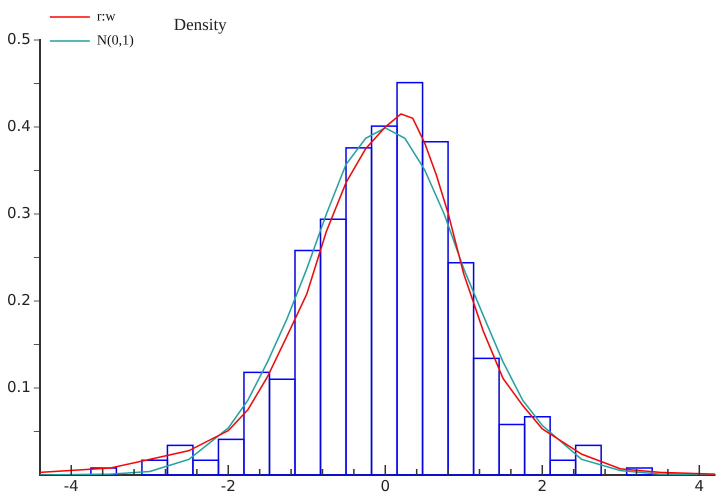  What do you see at coordinates (18, 387) in the screenshot?
I see `y-tick-label: 0.1` at bounding box center [18, 387].